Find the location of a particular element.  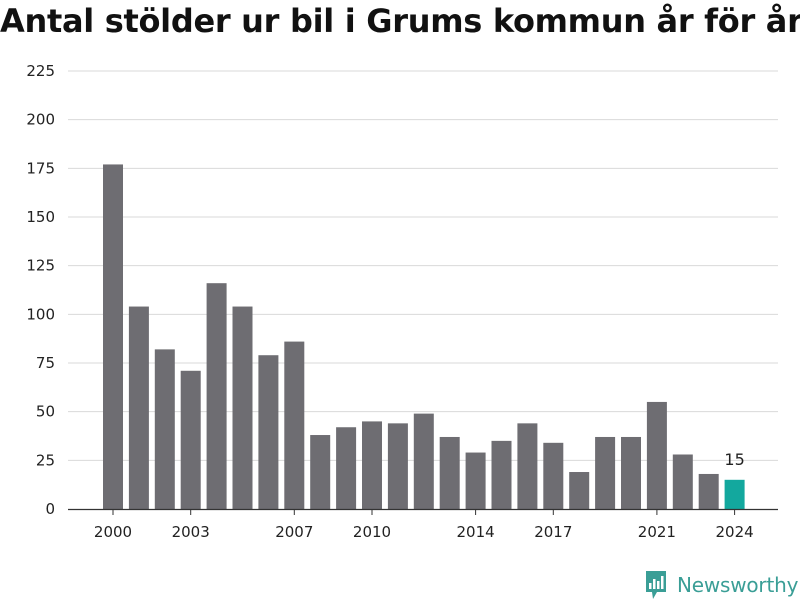

newsworthy-logo-icon is located at coordinates (656, 585).